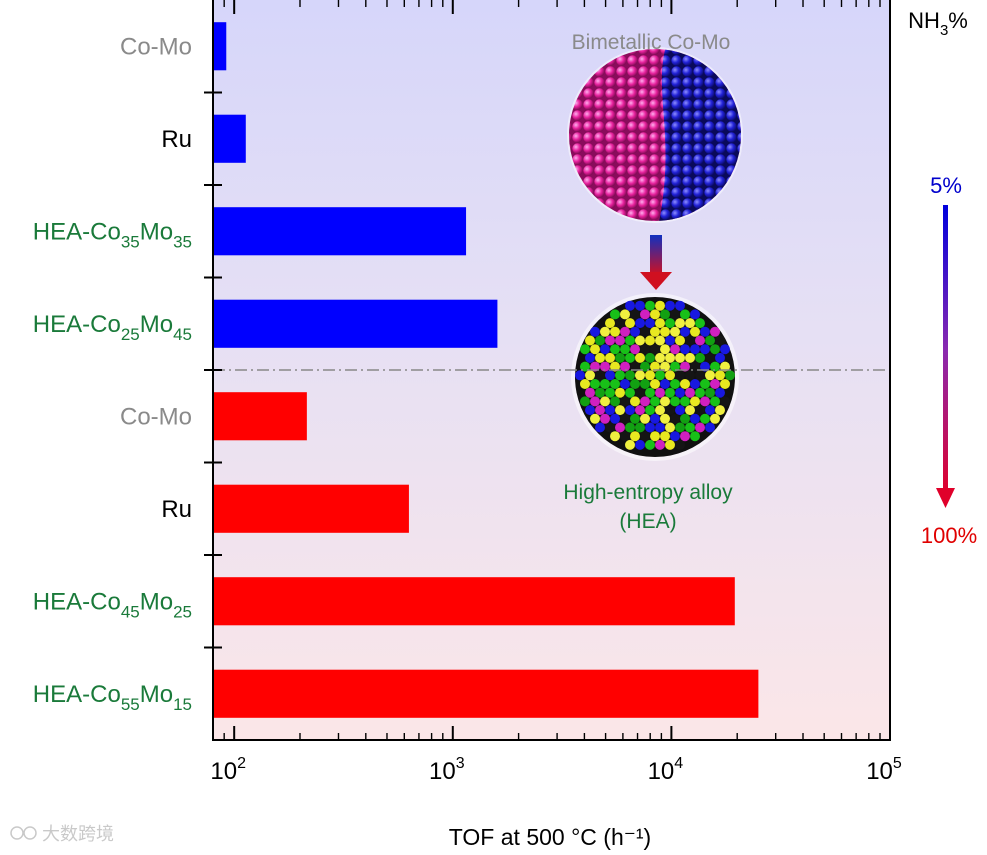 This screenshot has height=855, width=987. Describe the element at coordinates (112, 234) in the screenshot. I see `category-label-0-2: HEA-Co35Mo35` at that location.